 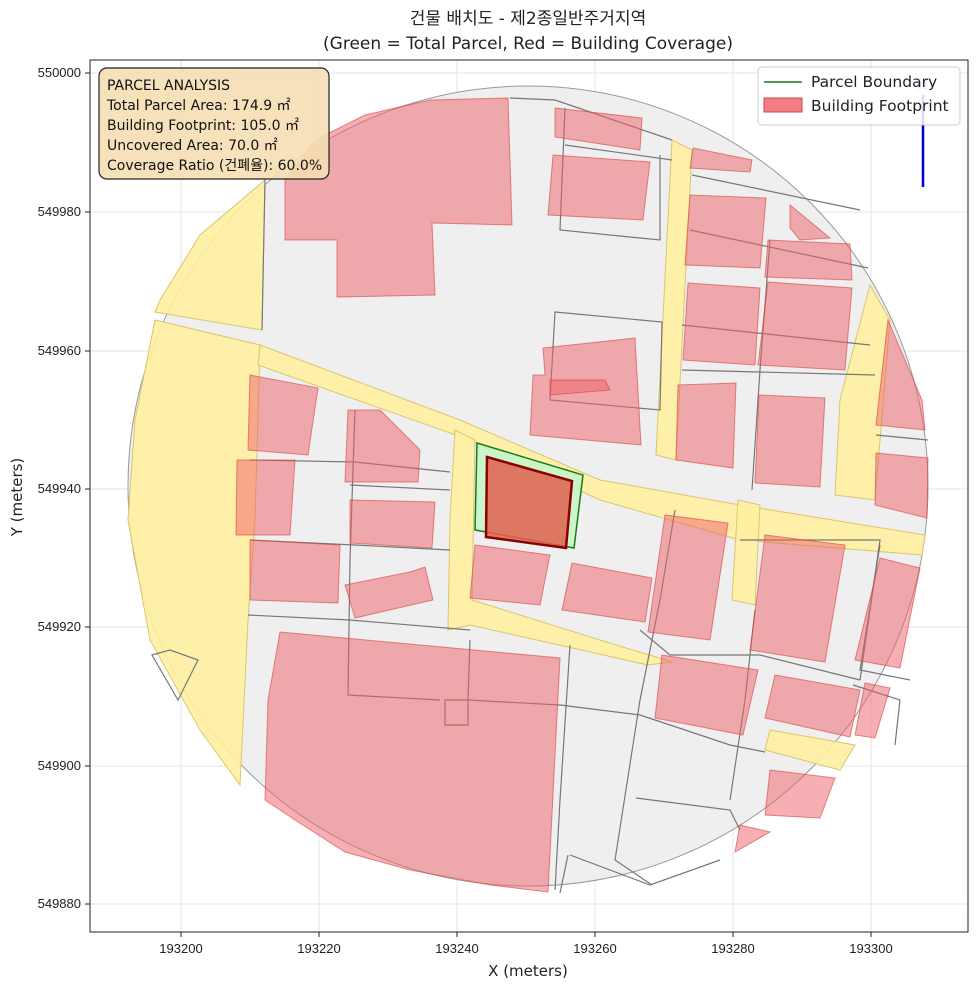 I want to click on x-tick-label: 193260, so click(x=594, y=948).